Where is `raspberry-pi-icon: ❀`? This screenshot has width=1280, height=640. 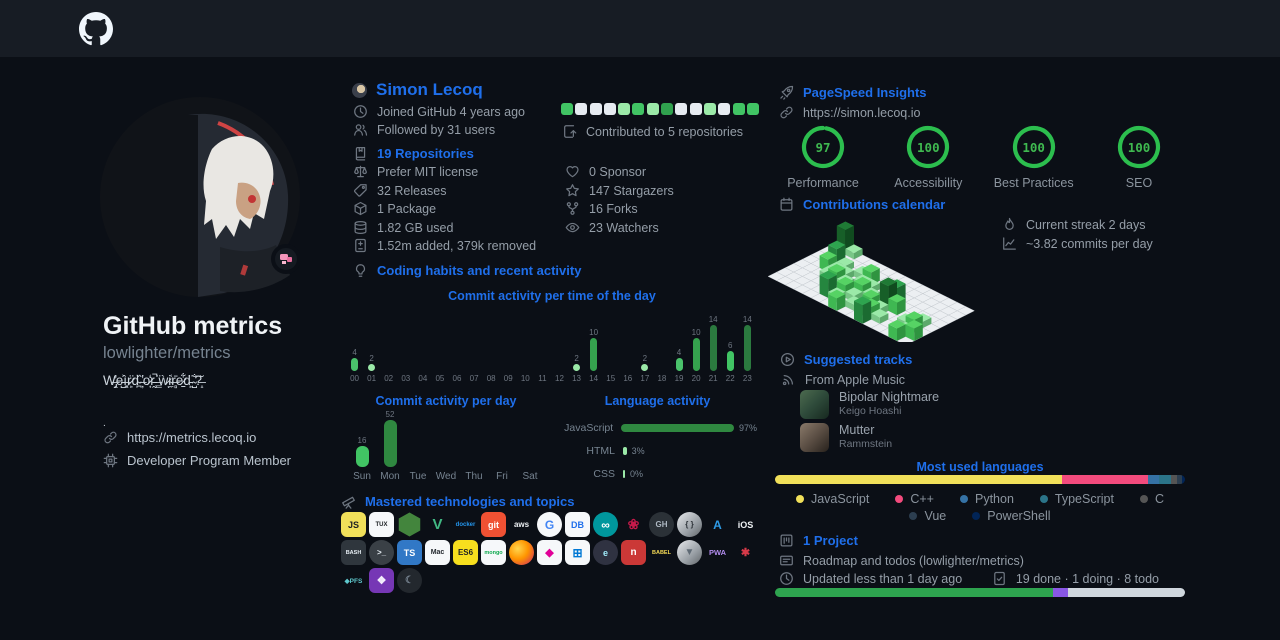
raspberry-pi-icon: ❀ is located at coordinates (633, 524).